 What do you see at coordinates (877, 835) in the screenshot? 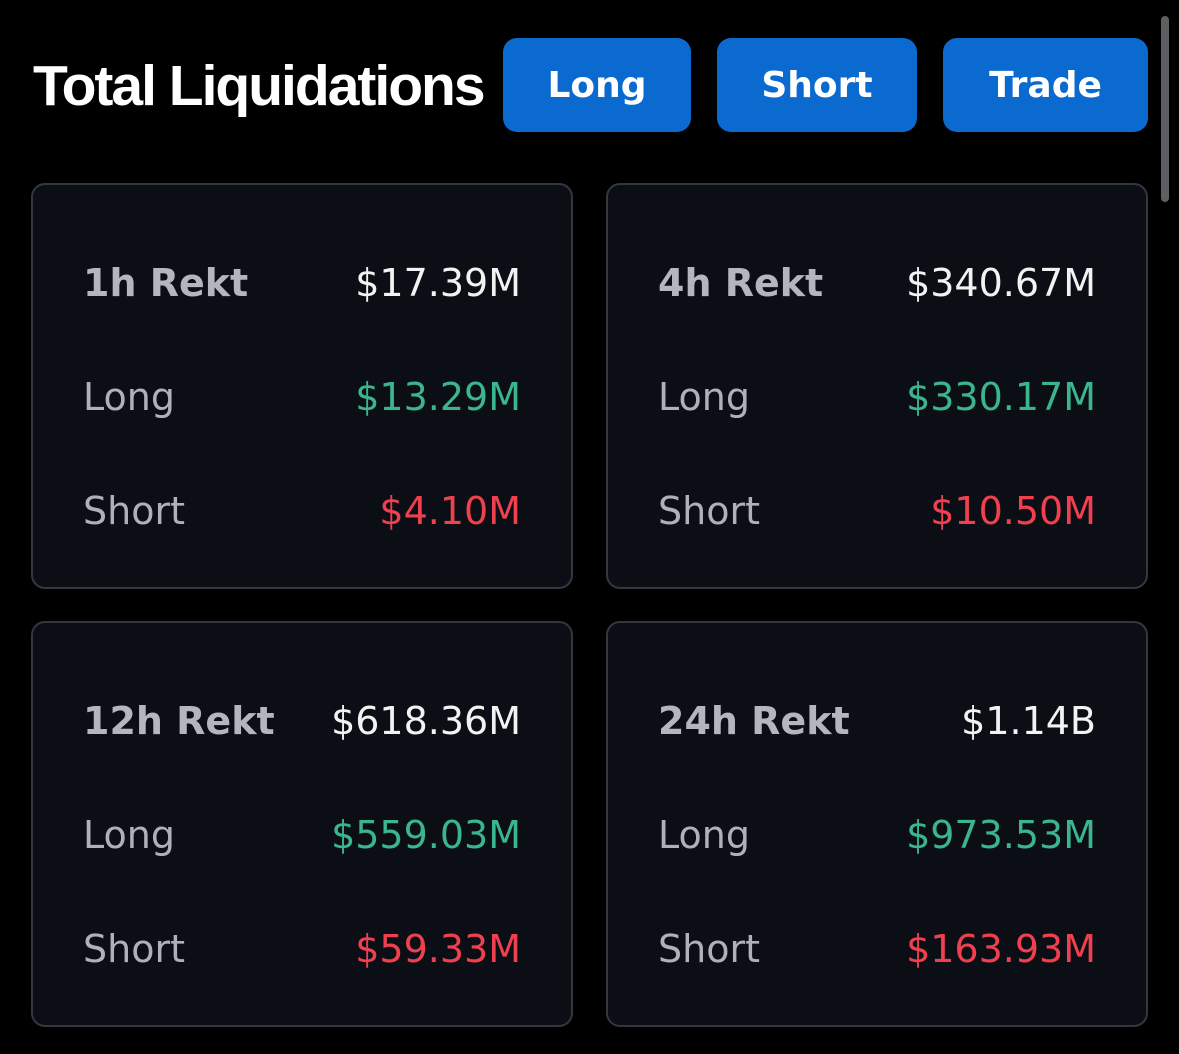
I see `long-row: Long $973.53M` at bounding box center [877, 835].